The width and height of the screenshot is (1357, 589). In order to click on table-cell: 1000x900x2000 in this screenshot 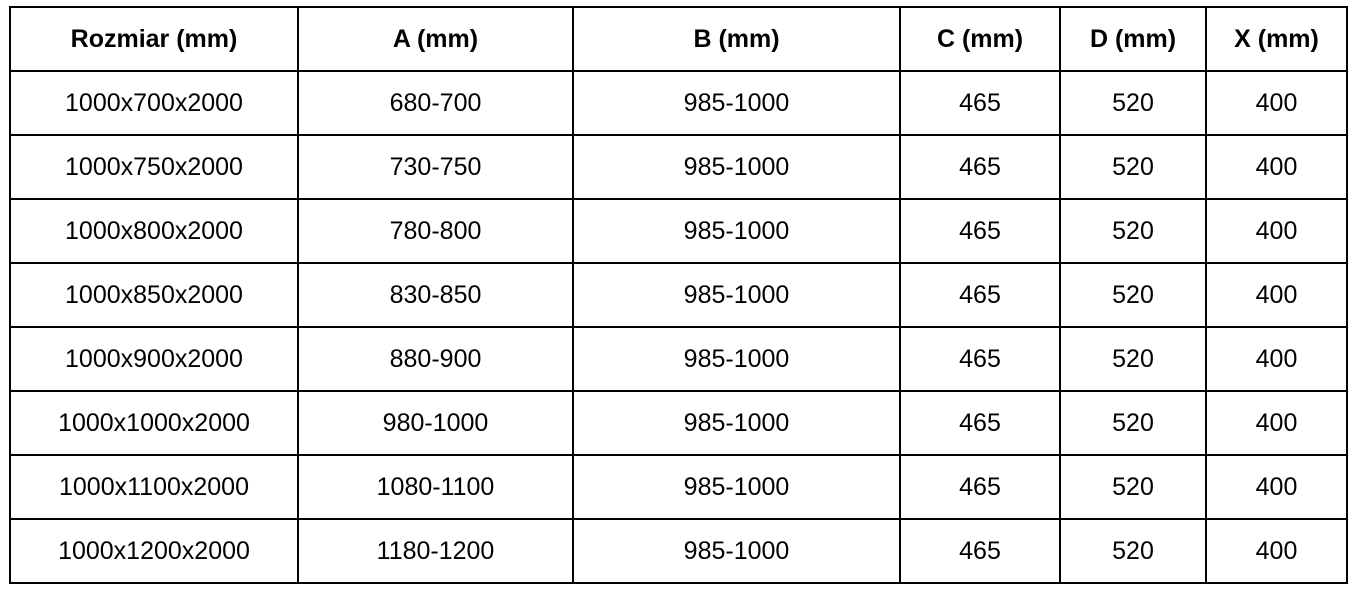, I will do `click(154, 359)`.